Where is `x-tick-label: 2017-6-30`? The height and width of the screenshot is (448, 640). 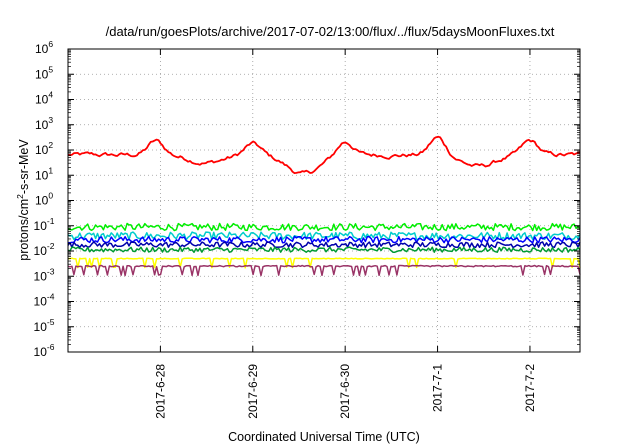 x-tick-label: 2017-6-30 is located at coordinates (345, 391).